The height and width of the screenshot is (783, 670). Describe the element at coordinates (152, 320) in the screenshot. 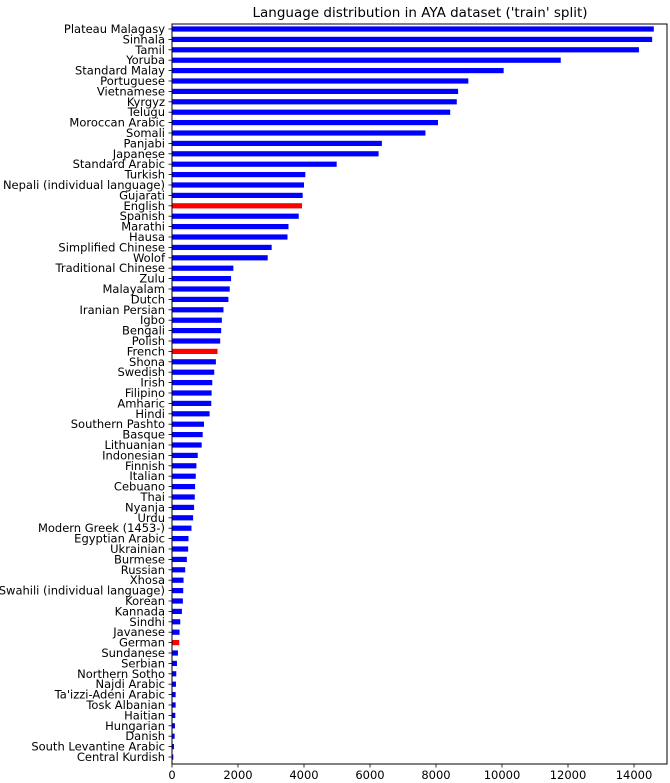

I see `y-tick-label: Igbo` at that location.